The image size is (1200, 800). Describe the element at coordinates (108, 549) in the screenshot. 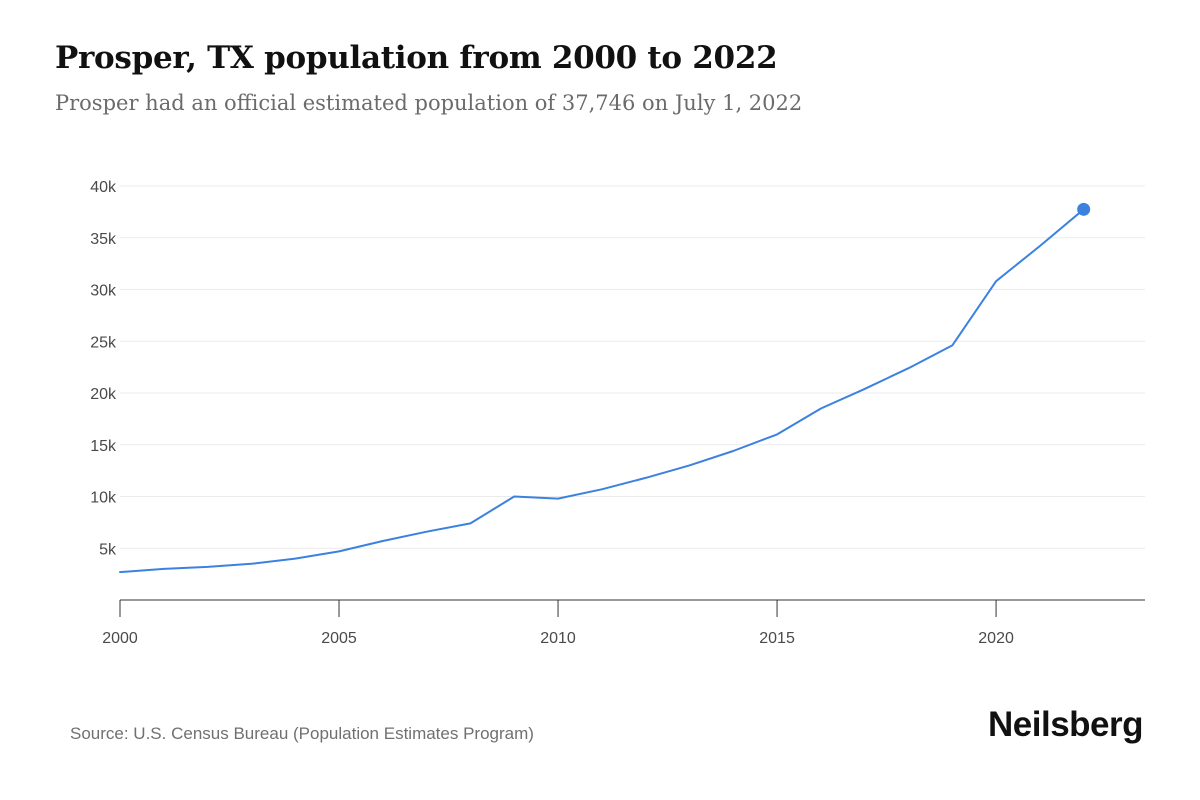

I see `y-tick-label: 5k` at that location.